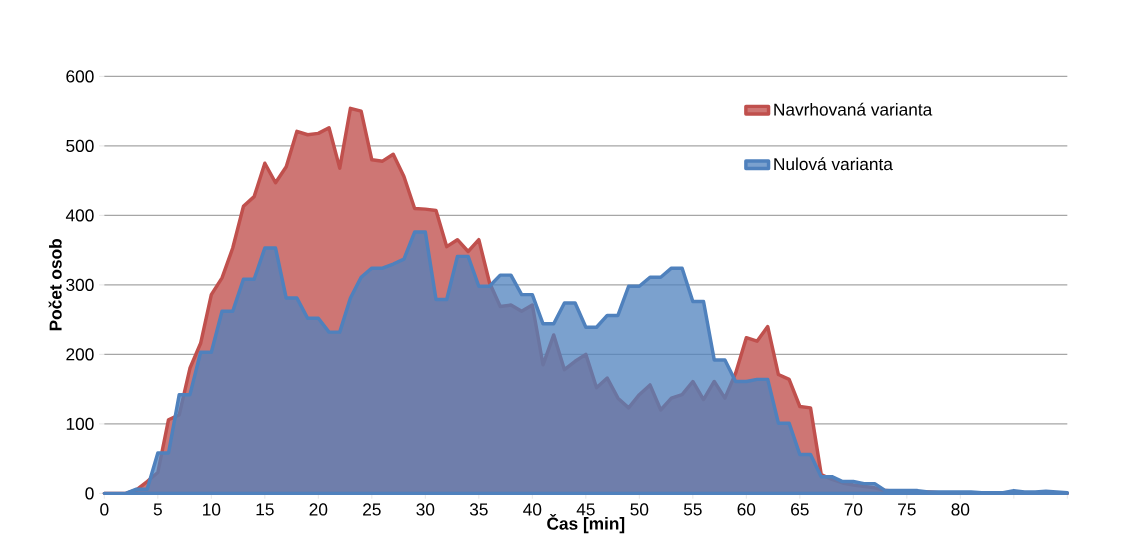 Image resolution: width=1131 pixels, height=538 pixels. What do you see at coordinates (907, 509) in the screenshot?
I see `x-tick-label: 75` at bounding box center [907, 509].